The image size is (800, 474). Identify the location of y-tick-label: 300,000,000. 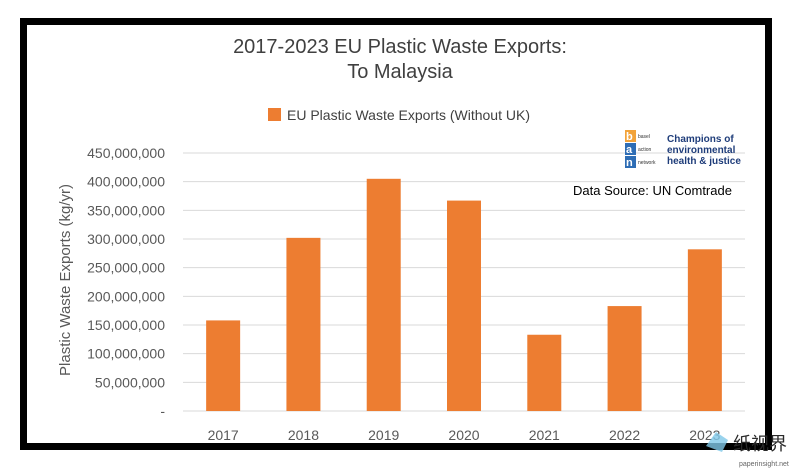
(126, 239).